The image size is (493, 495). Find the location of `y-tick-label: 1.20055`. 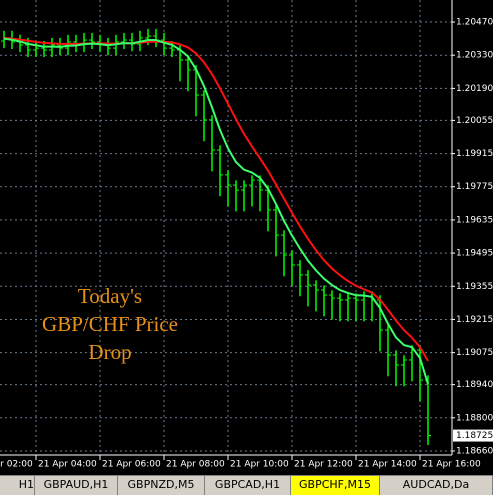

y-tick-label: 1.20055 is located at coordinates (474, 121).